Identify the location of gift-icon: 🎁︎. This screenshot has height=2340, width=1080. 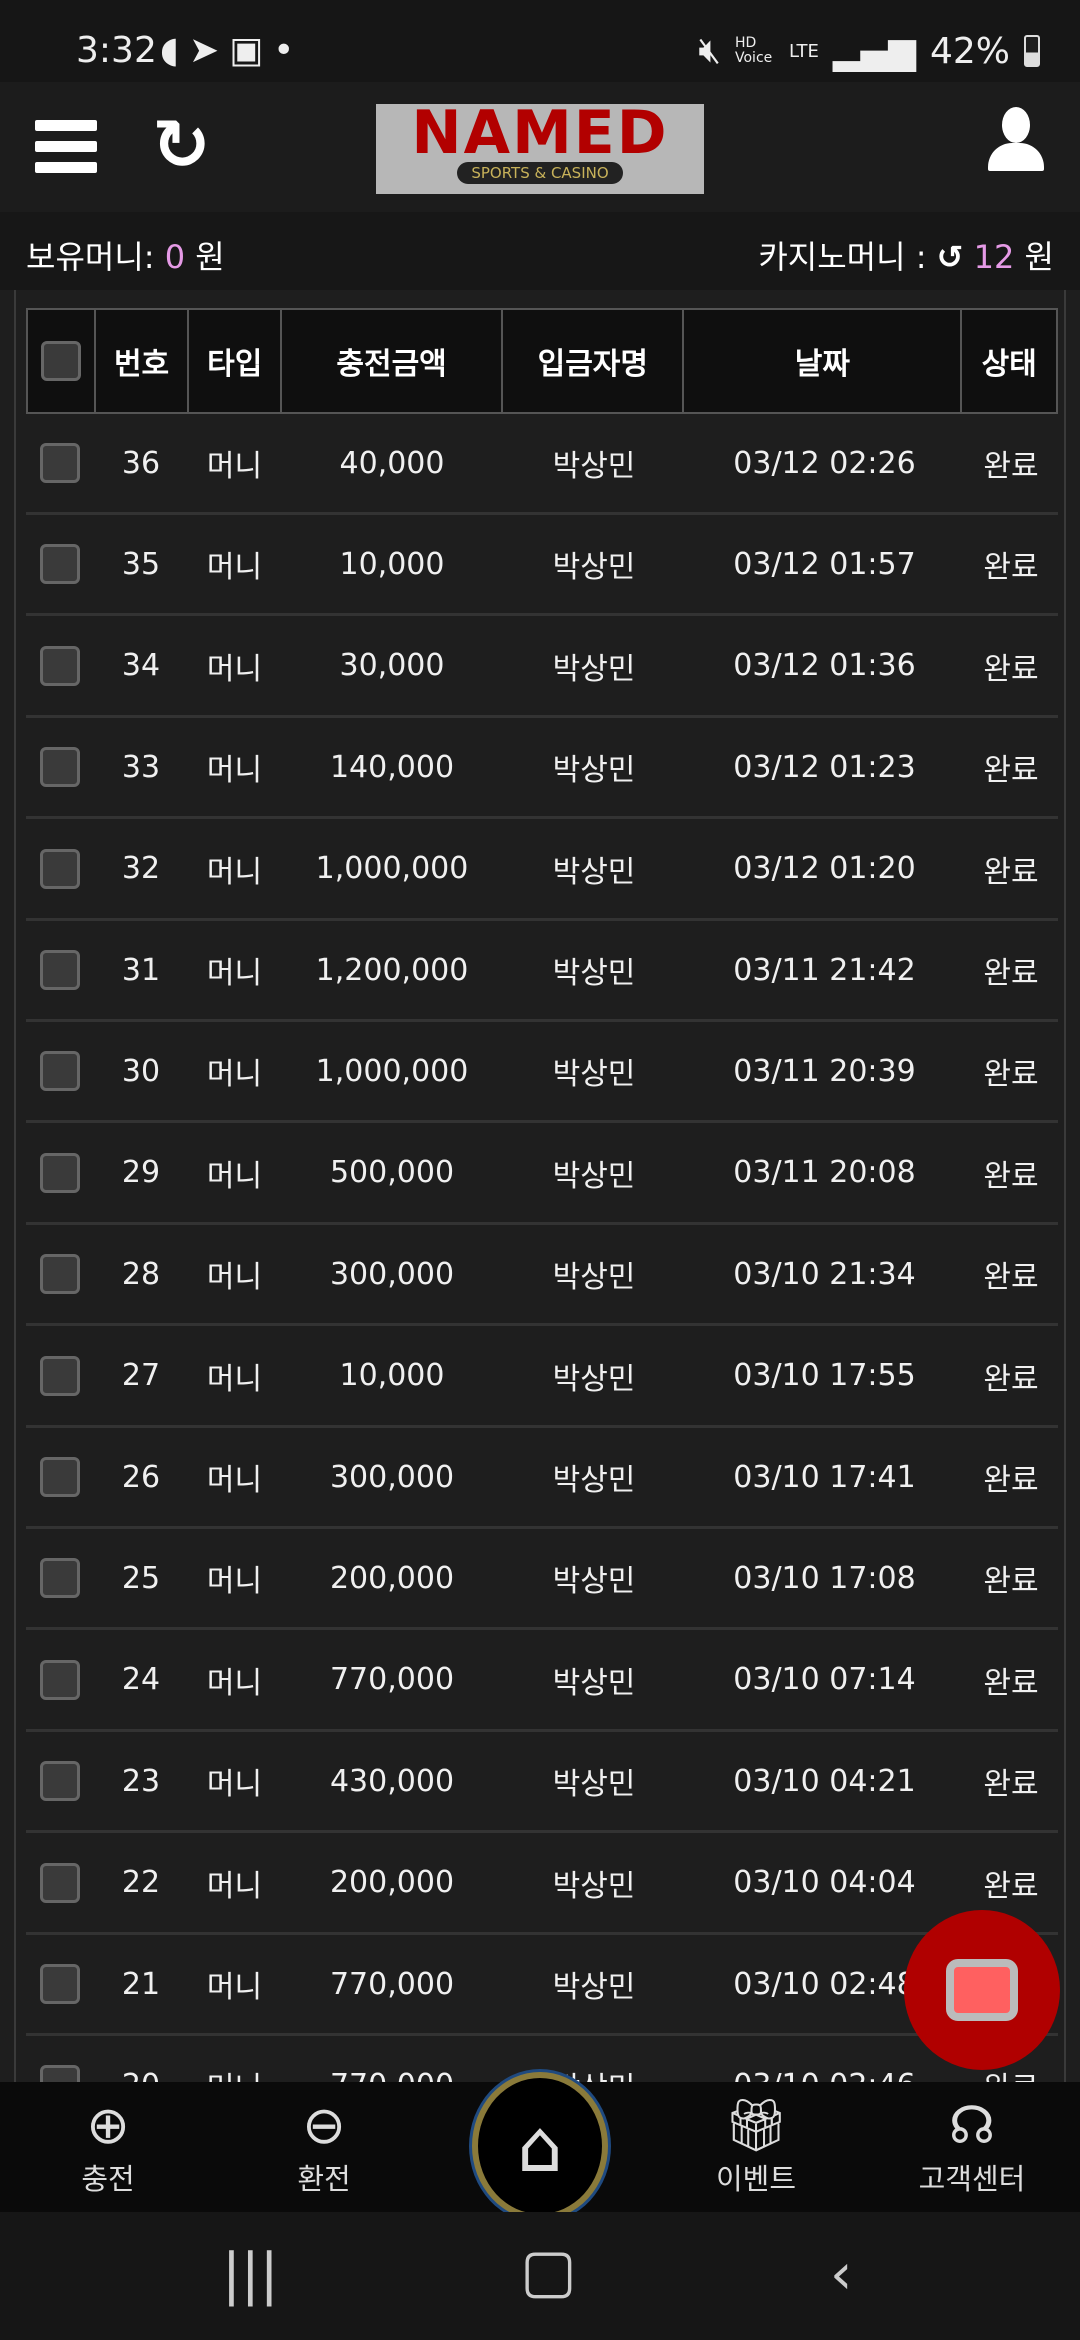
(755, 2126).